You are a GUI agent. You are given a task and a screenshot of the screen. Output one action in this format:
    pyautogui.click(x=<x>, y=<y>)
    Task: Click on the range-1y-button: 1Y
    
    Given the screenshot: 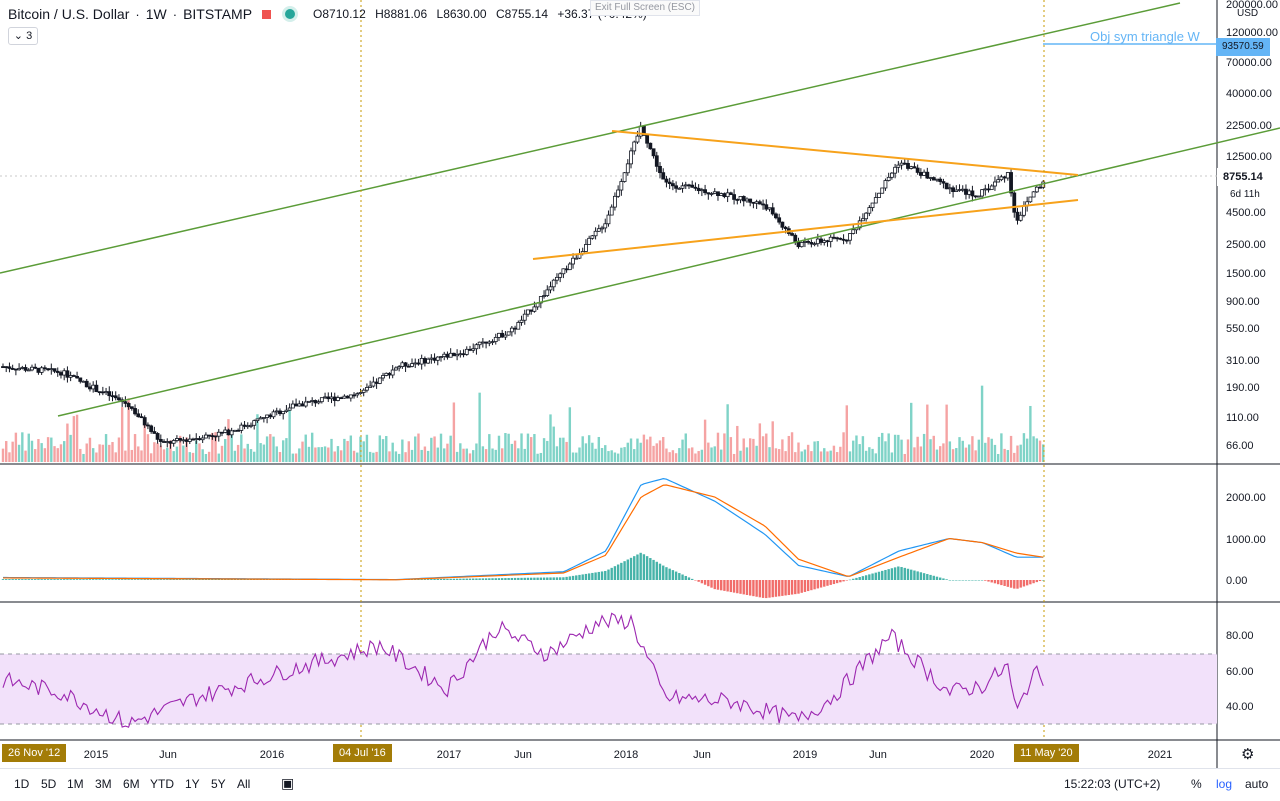 What is the action you would take?
    pyautogui.click(x=192, y=784)
    